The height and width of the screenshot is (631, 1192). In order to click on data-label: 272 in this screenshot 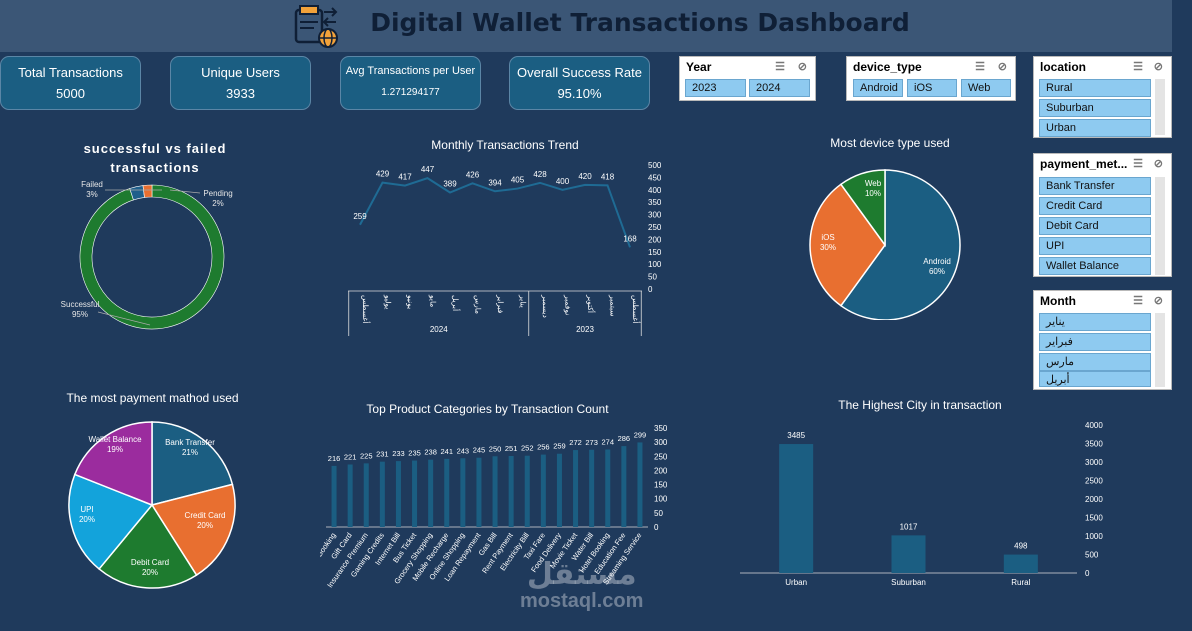, I will do `click(575, 442)`.